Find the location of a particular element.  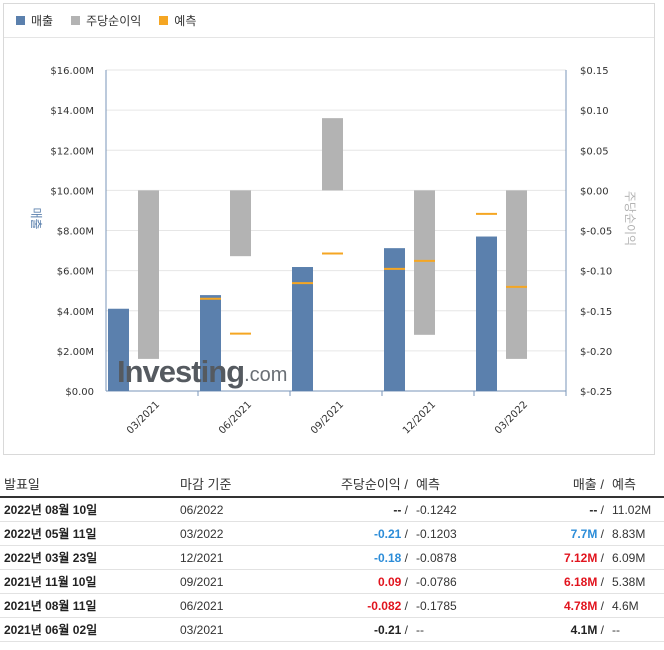

legend-item-revenue: 매출 is located at coordinates (34, 20).